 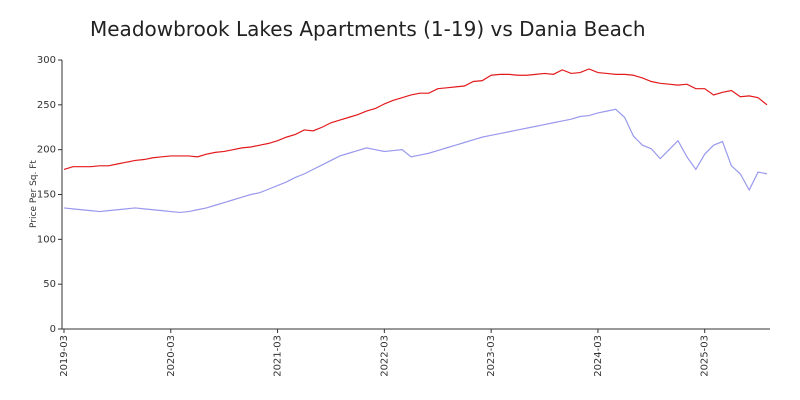 I want to click on y-tick-label: 150, so click(x=46, y=195).